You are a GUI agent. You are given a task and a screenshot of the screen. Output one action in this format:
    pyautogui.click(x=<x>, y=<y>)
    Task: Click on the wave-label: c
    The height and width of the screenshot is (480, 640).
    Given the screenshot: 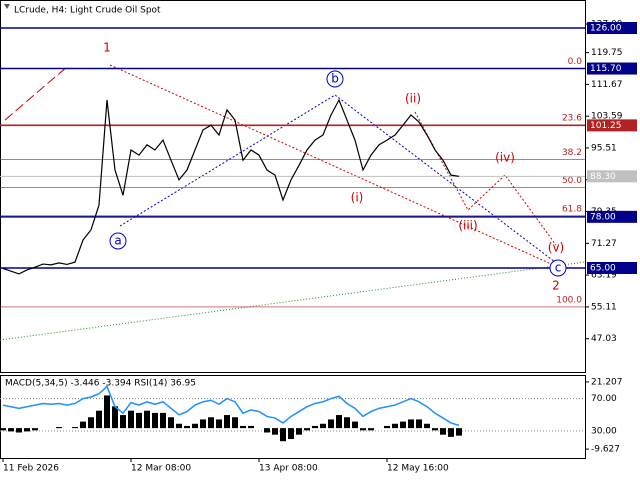 What is the action you would take?
    pyautogui.click(x=558, y=268)
    